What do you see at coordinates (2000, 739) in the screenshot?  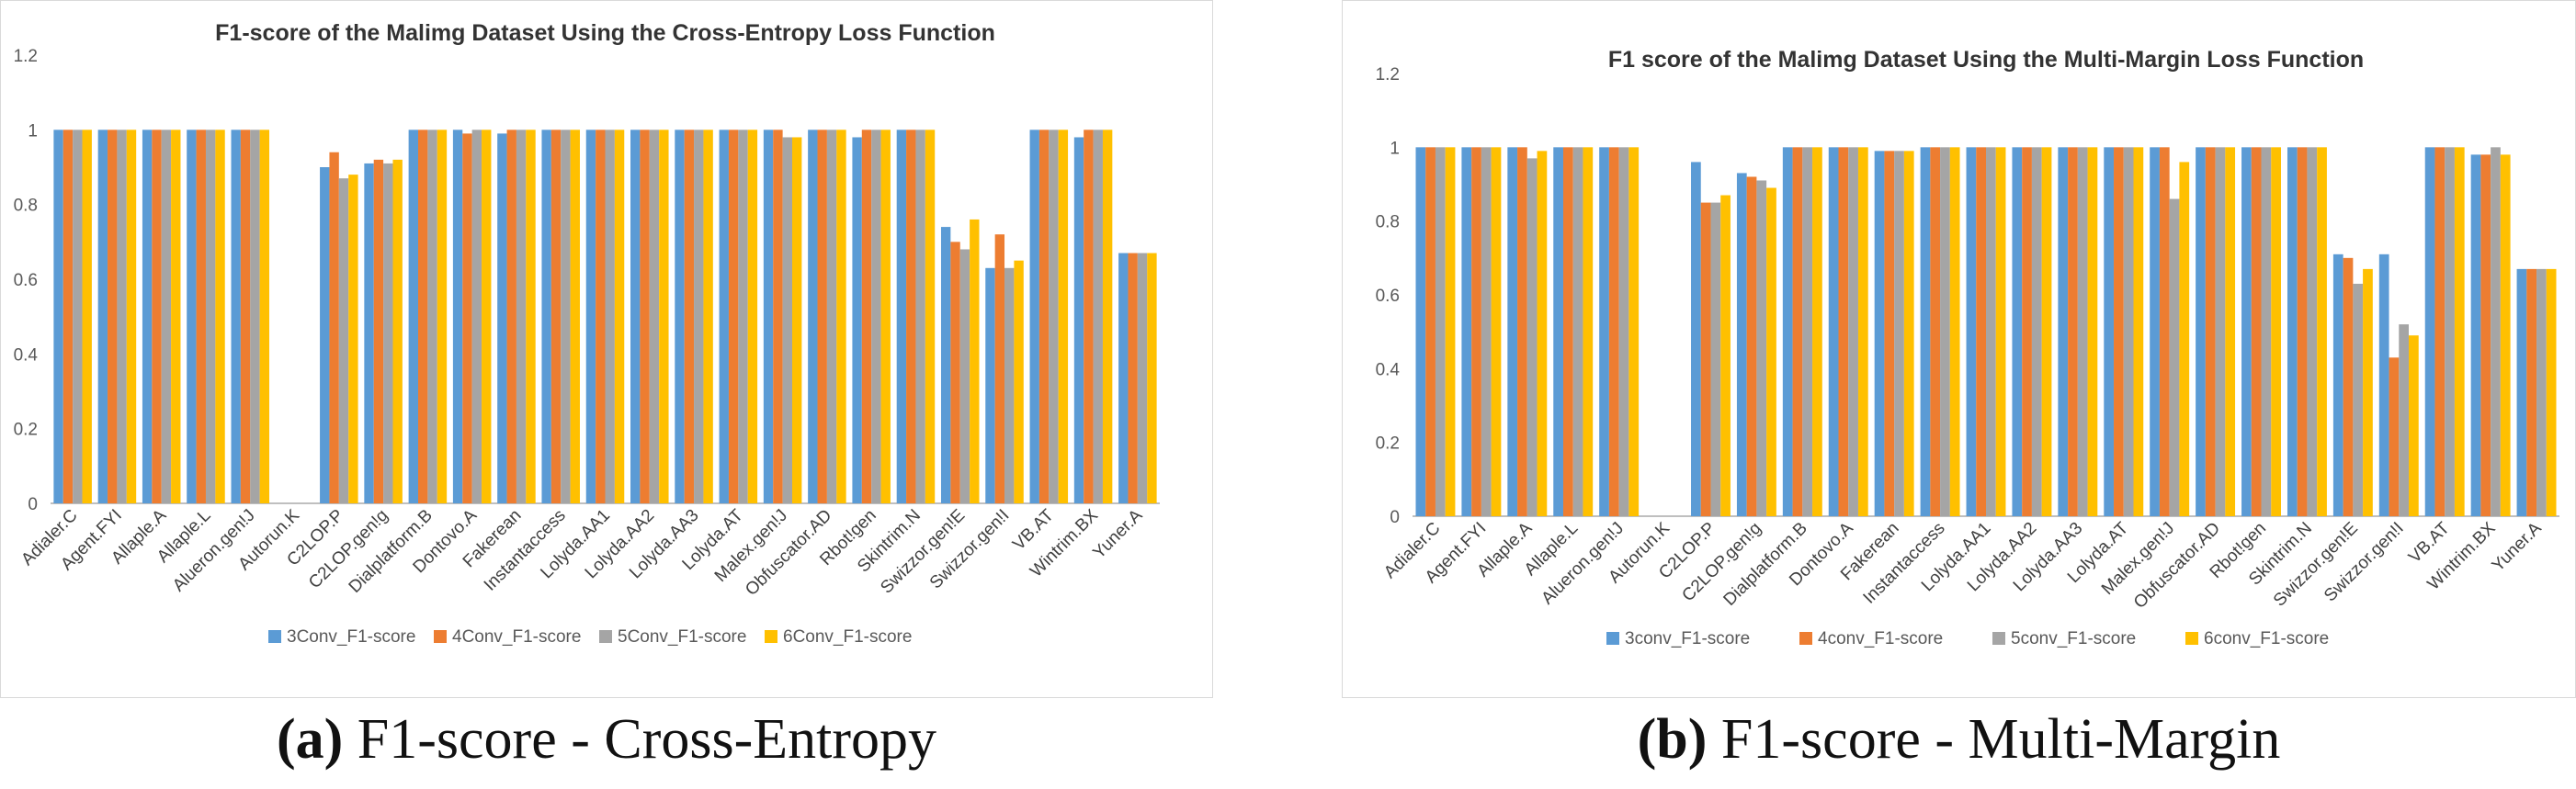 I see `caption-b-text: F1-score - Multi-Margin` at bounding box center [2000, 739].